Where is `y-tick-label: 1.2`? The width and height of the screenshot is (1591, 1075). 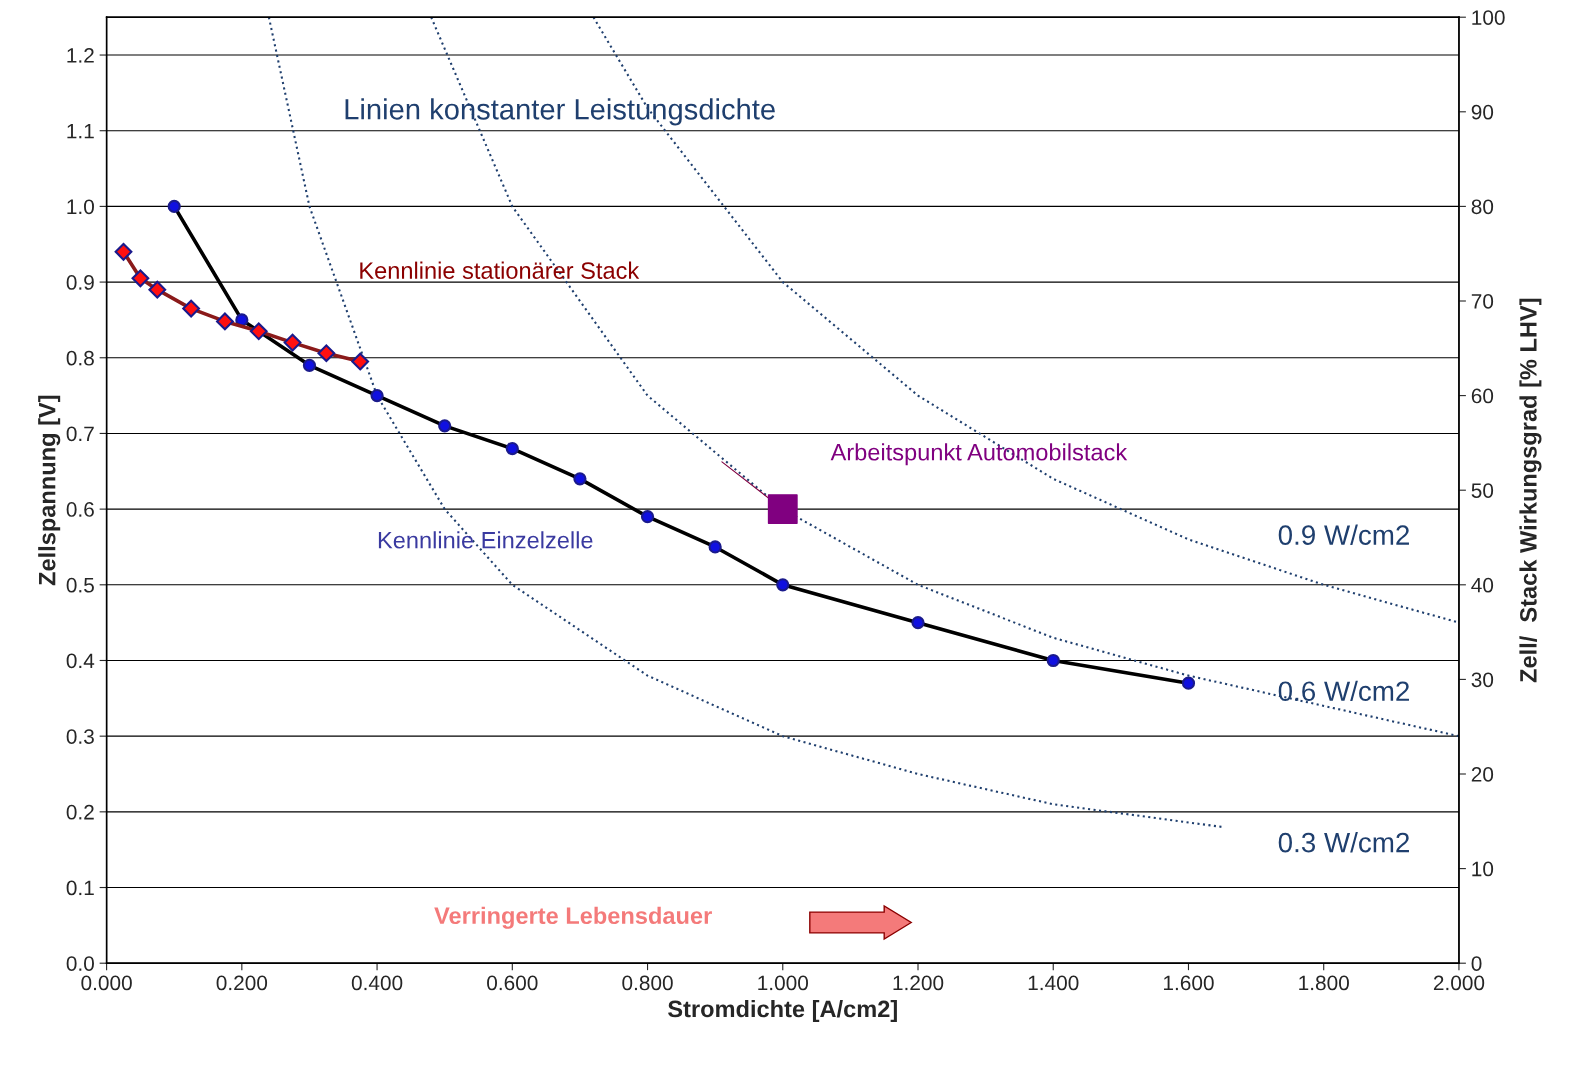 y-tick-label: 1.2 is located at coordinates (80, 55).